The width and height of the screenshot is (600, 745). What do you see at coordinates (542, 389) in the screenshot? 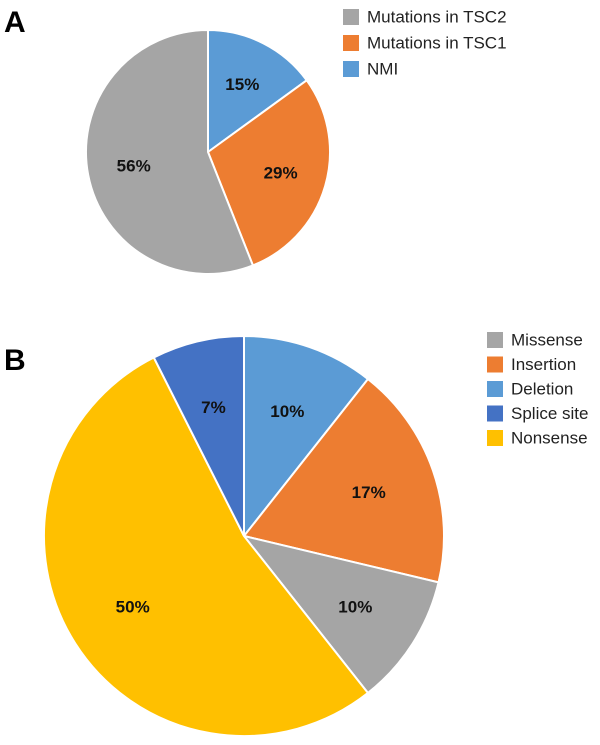
I see `legend-b-label-deletion: Deletion` at bounding box center [542, 389].